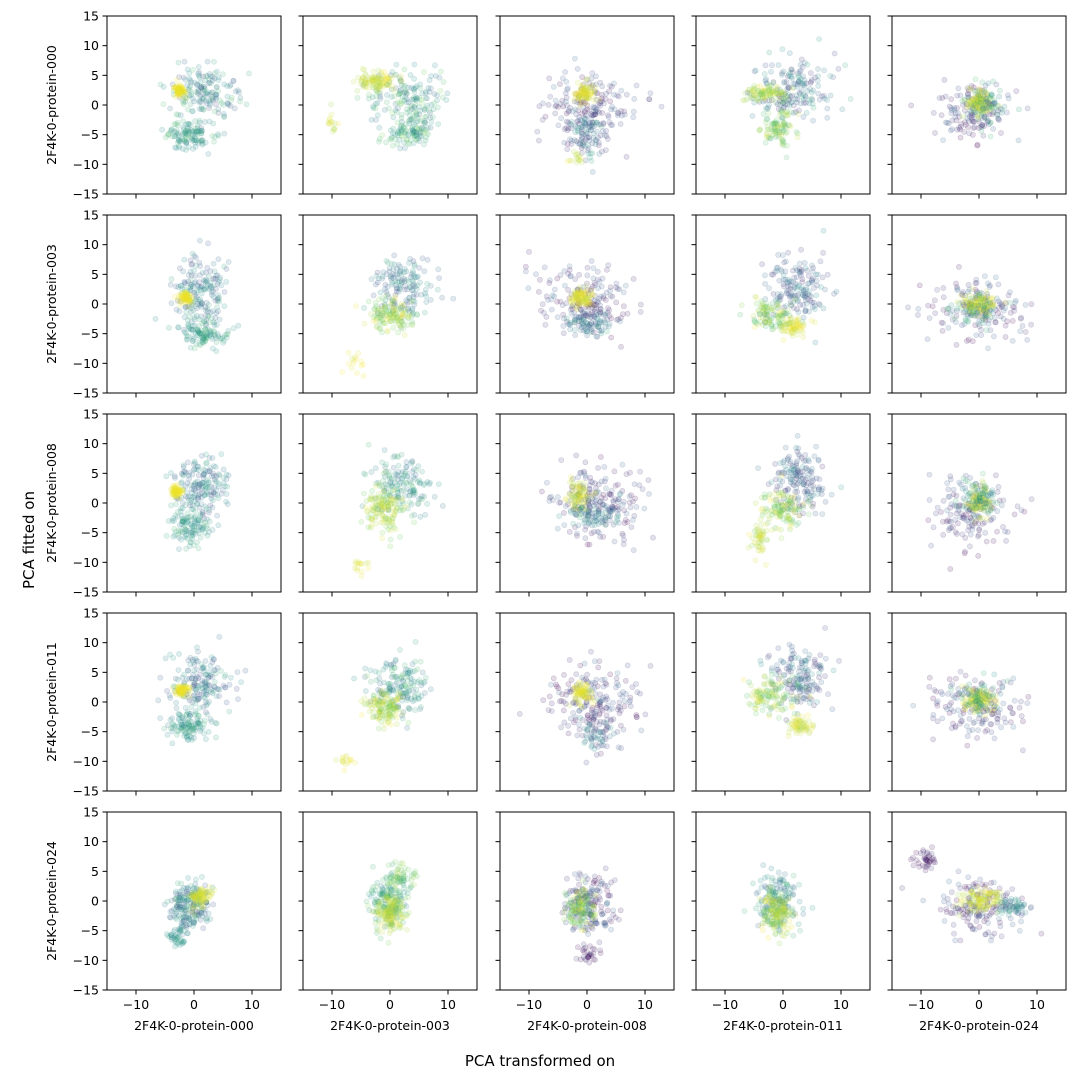 Image resolution: width=1080 pixels, height=1080 pixels. Describe the element at coordinates (585, 107) in the screenshot. I see `panel-r0-c2` at that location.